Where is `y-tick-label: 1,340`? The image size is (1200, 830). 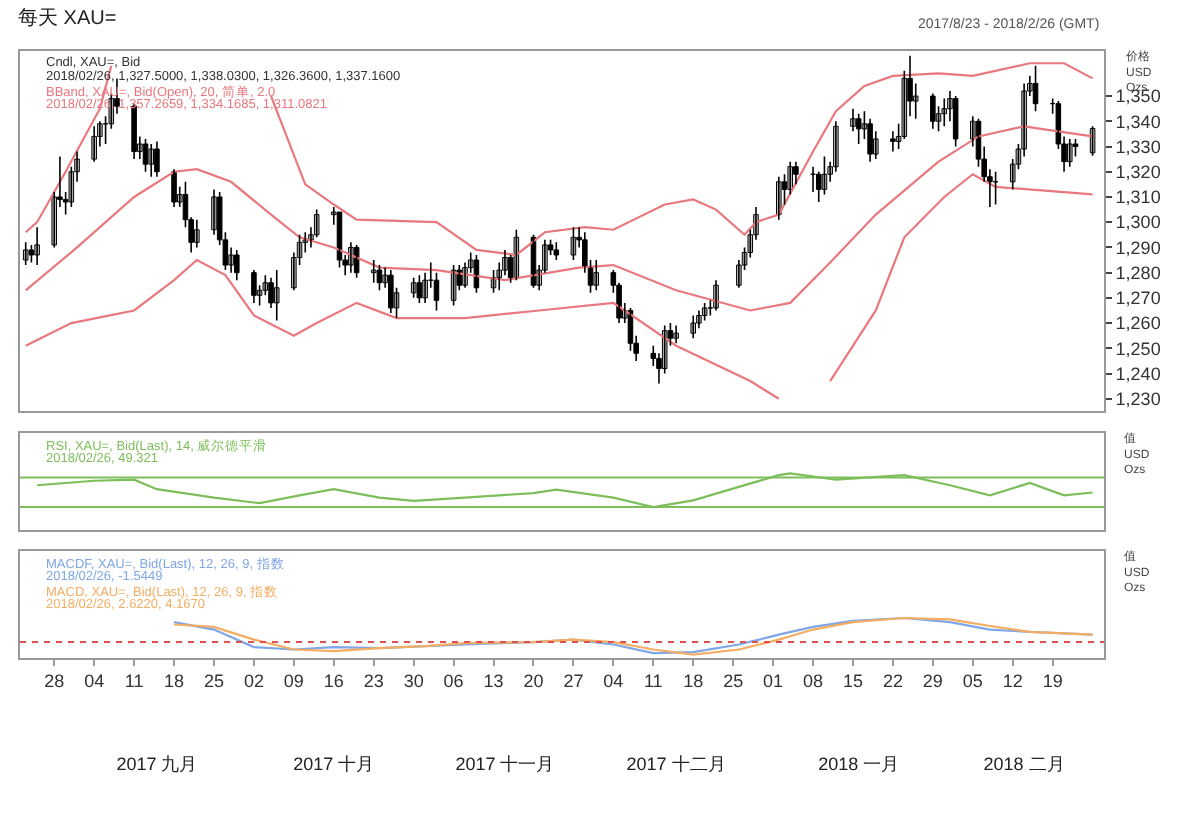 y-tick-label: 1,340 is located at coordinates (1138, 121).